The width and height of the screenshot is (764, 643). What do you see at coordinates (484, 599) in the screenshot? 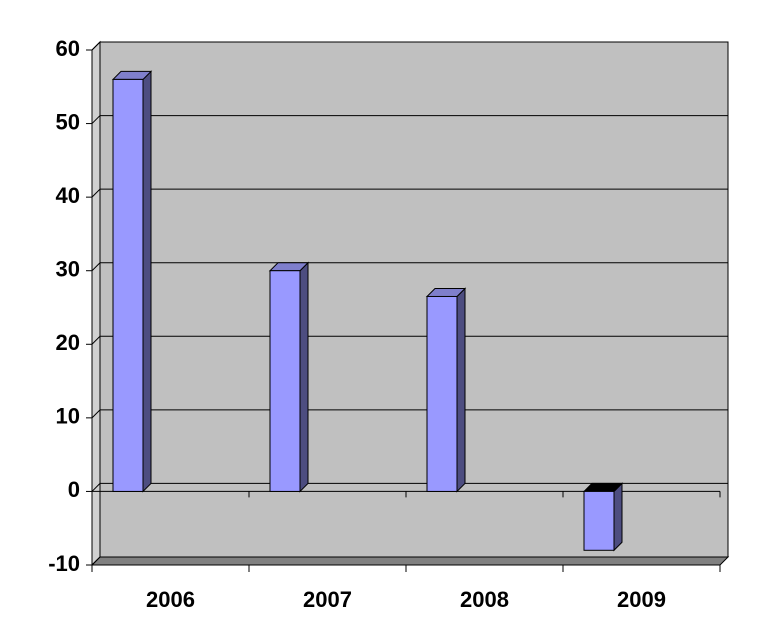
I see `x-tick-label: 2008` at bounding box center [484, 599].